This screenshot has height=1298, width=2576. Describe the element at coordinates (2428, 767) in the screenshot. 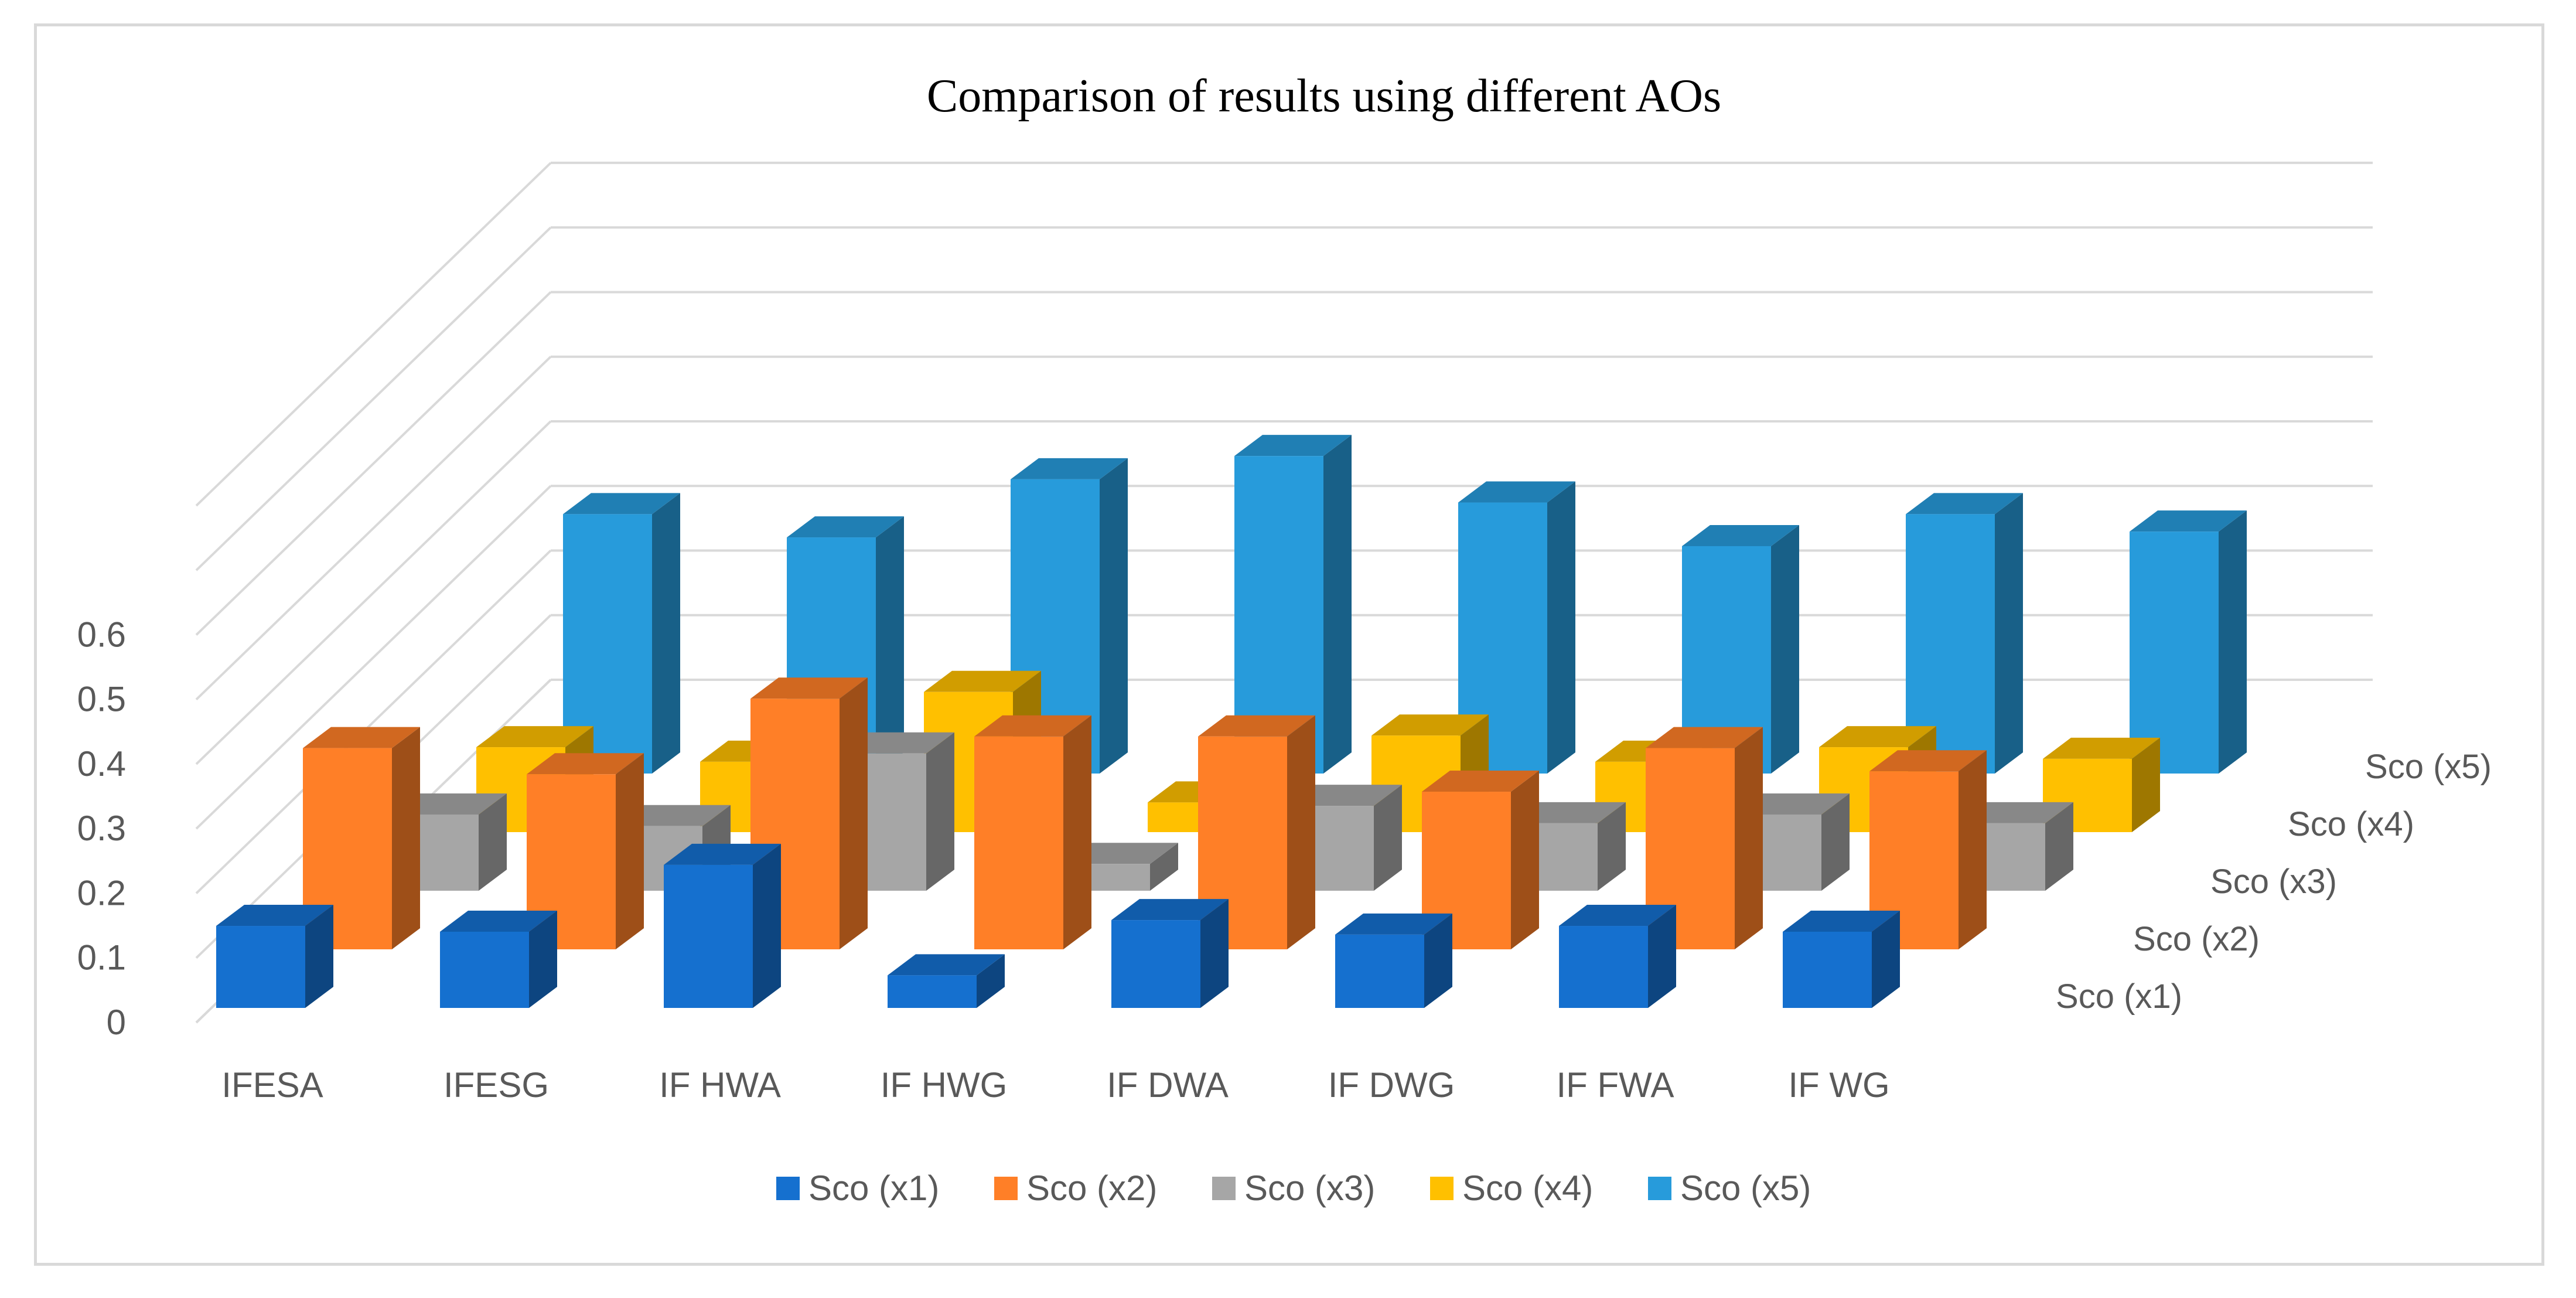

I see `depth-series-label: Sco (x5)` at that location.